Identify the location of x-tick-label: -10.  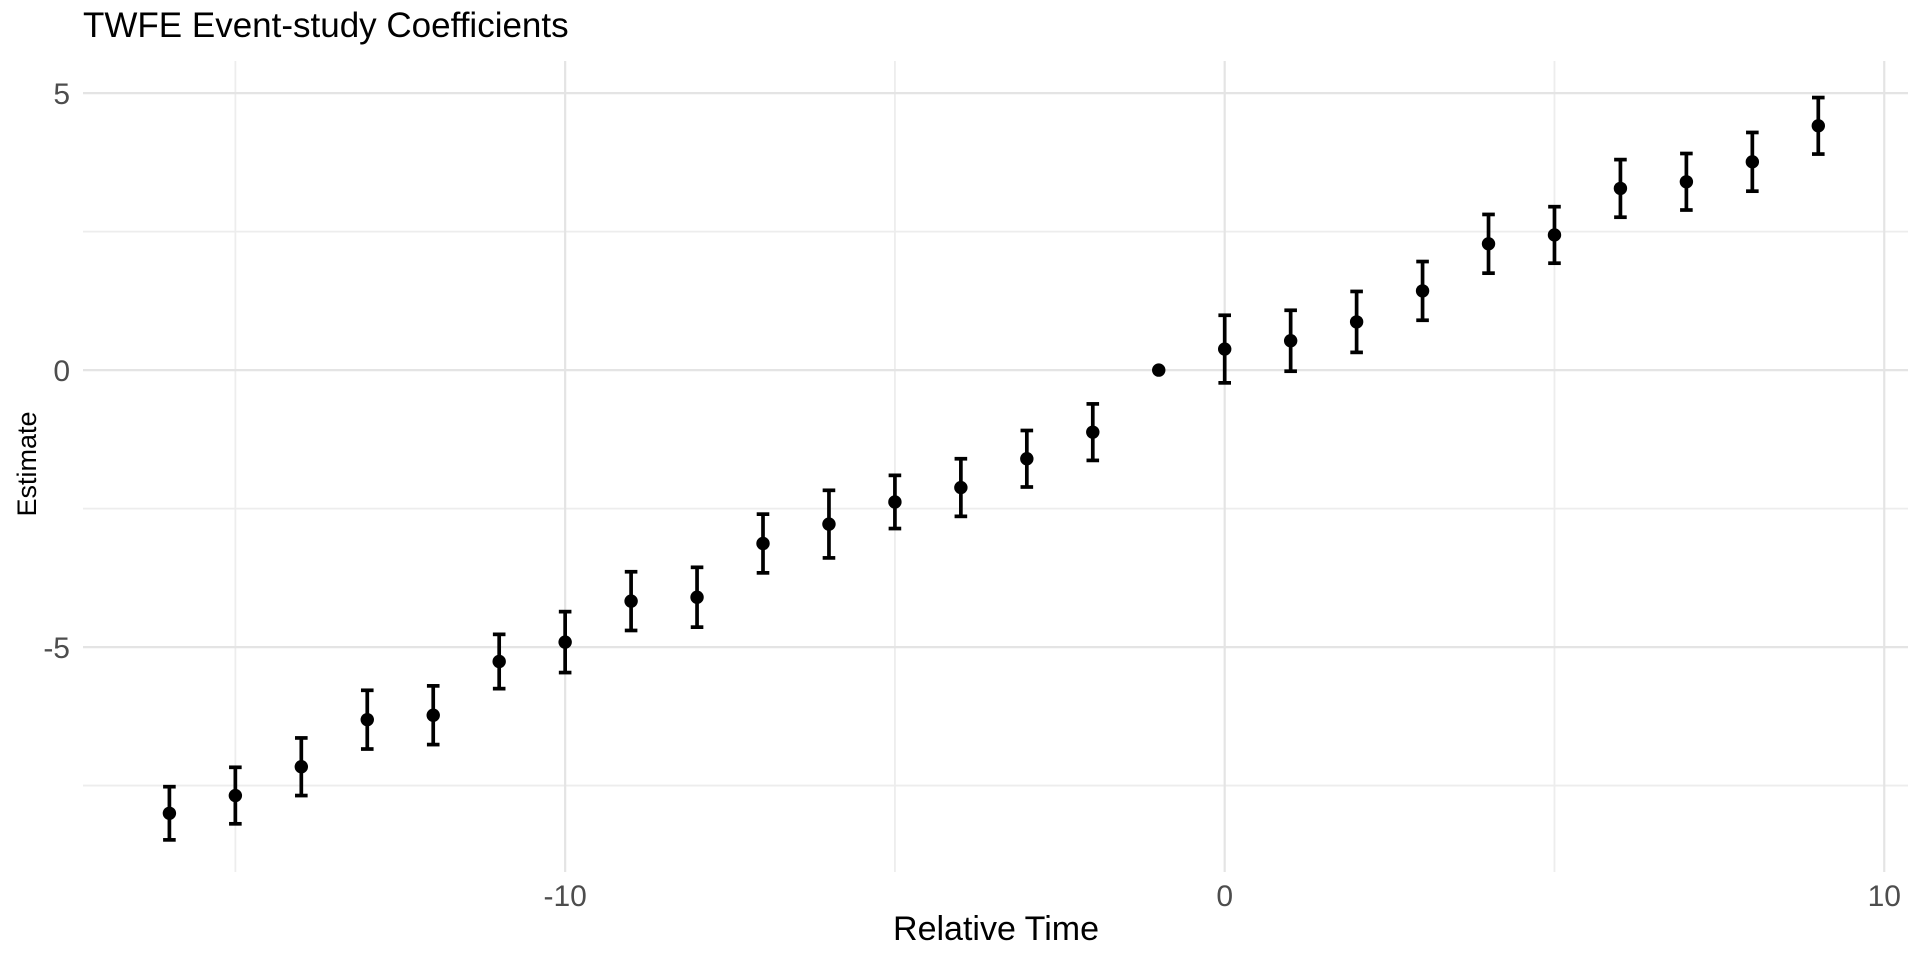
(564, 896).